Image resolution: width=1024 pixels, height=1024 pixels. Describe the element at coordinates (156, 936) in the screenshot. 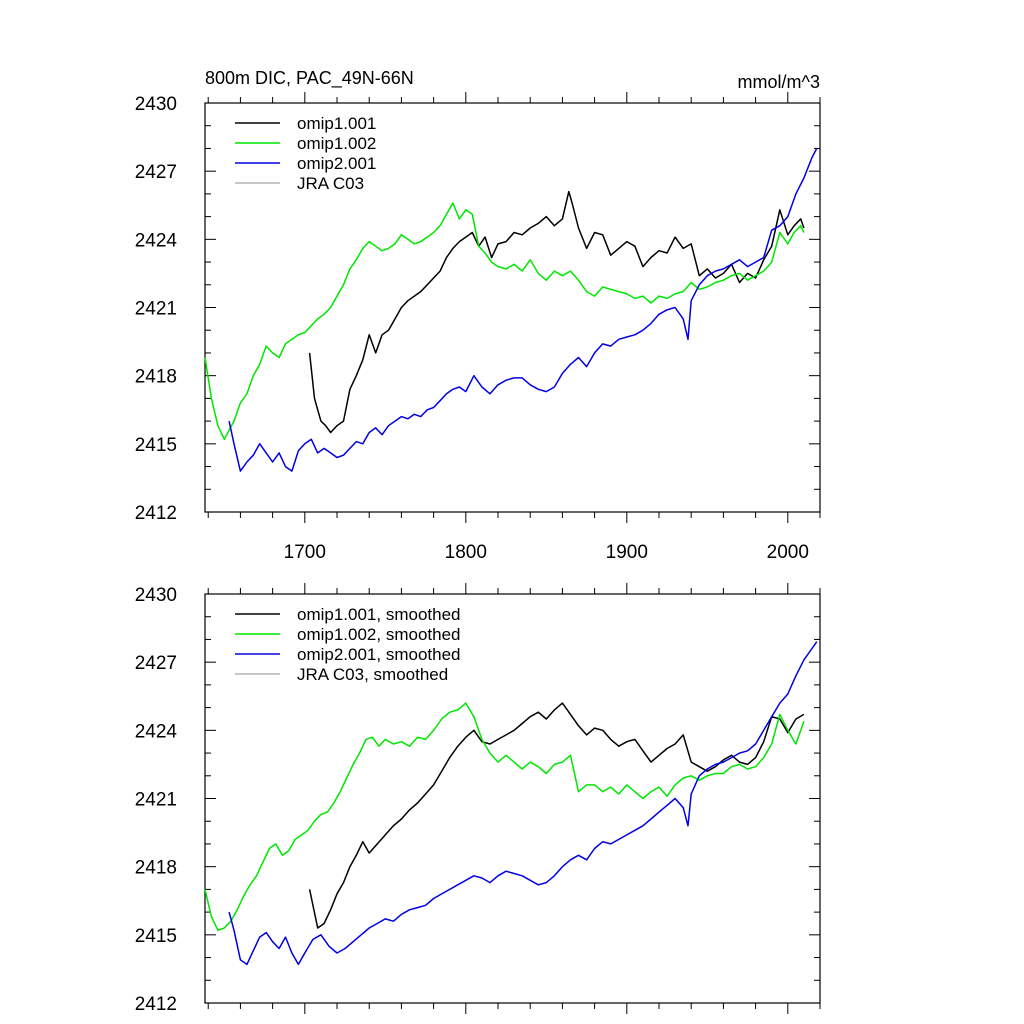

I see `bottom-y-tick-label: 2415` at that location.